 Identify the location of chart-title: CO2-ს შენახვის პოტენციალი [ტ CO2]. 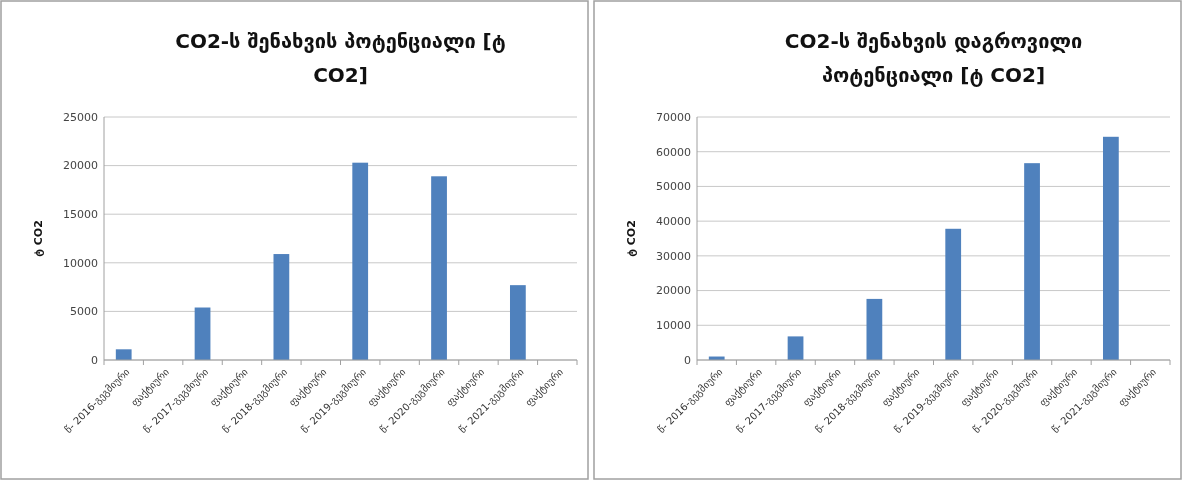
(340, 58).